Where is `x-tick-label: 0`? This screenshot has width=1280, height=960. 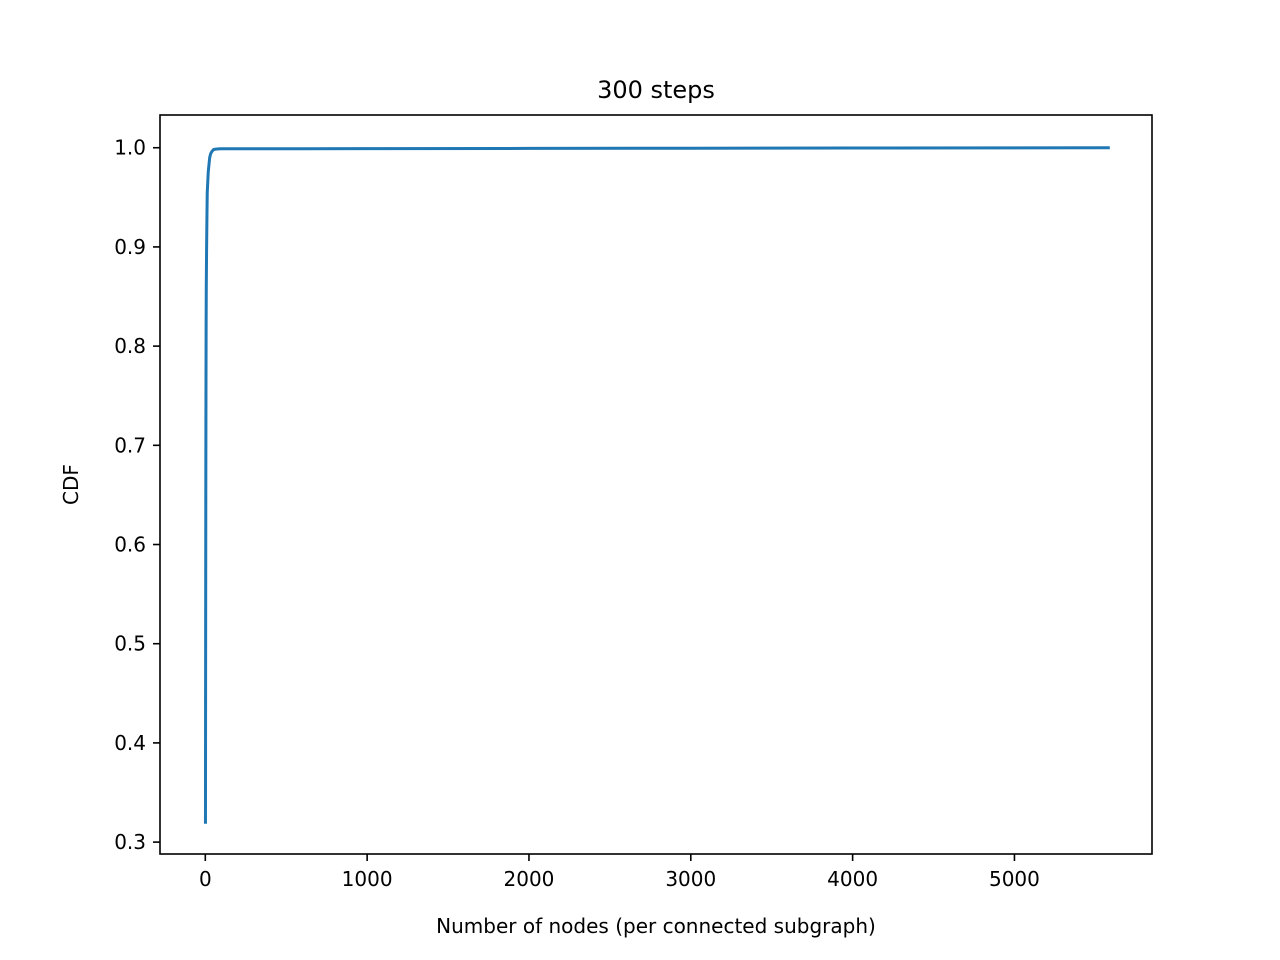 x-tick-label: 0 is located at coordinates (205, 879).